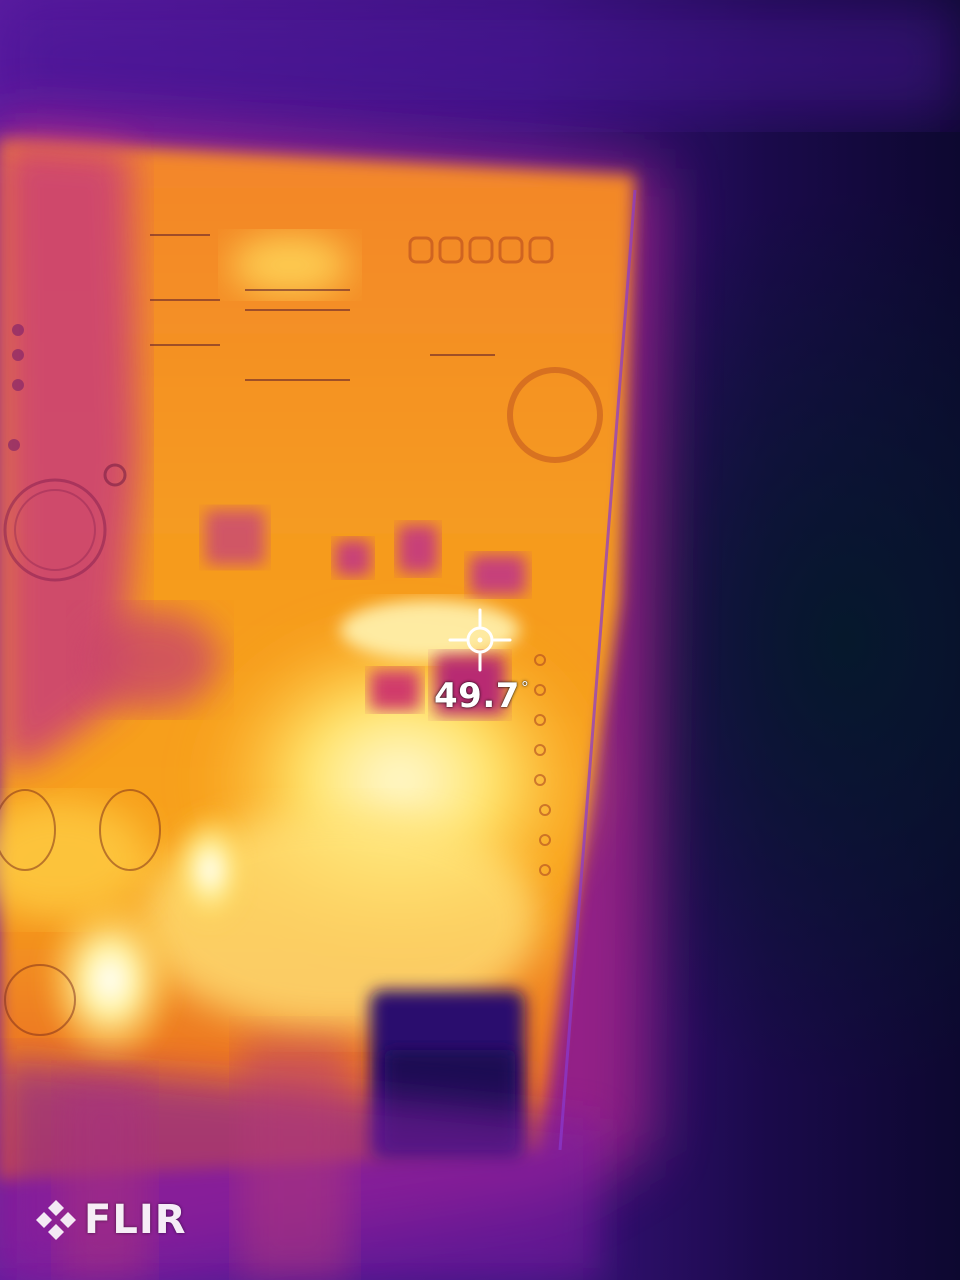  Describe the element at coordinates (525, 687) in the screenshot. I see `temperature-unit: °` at that location.